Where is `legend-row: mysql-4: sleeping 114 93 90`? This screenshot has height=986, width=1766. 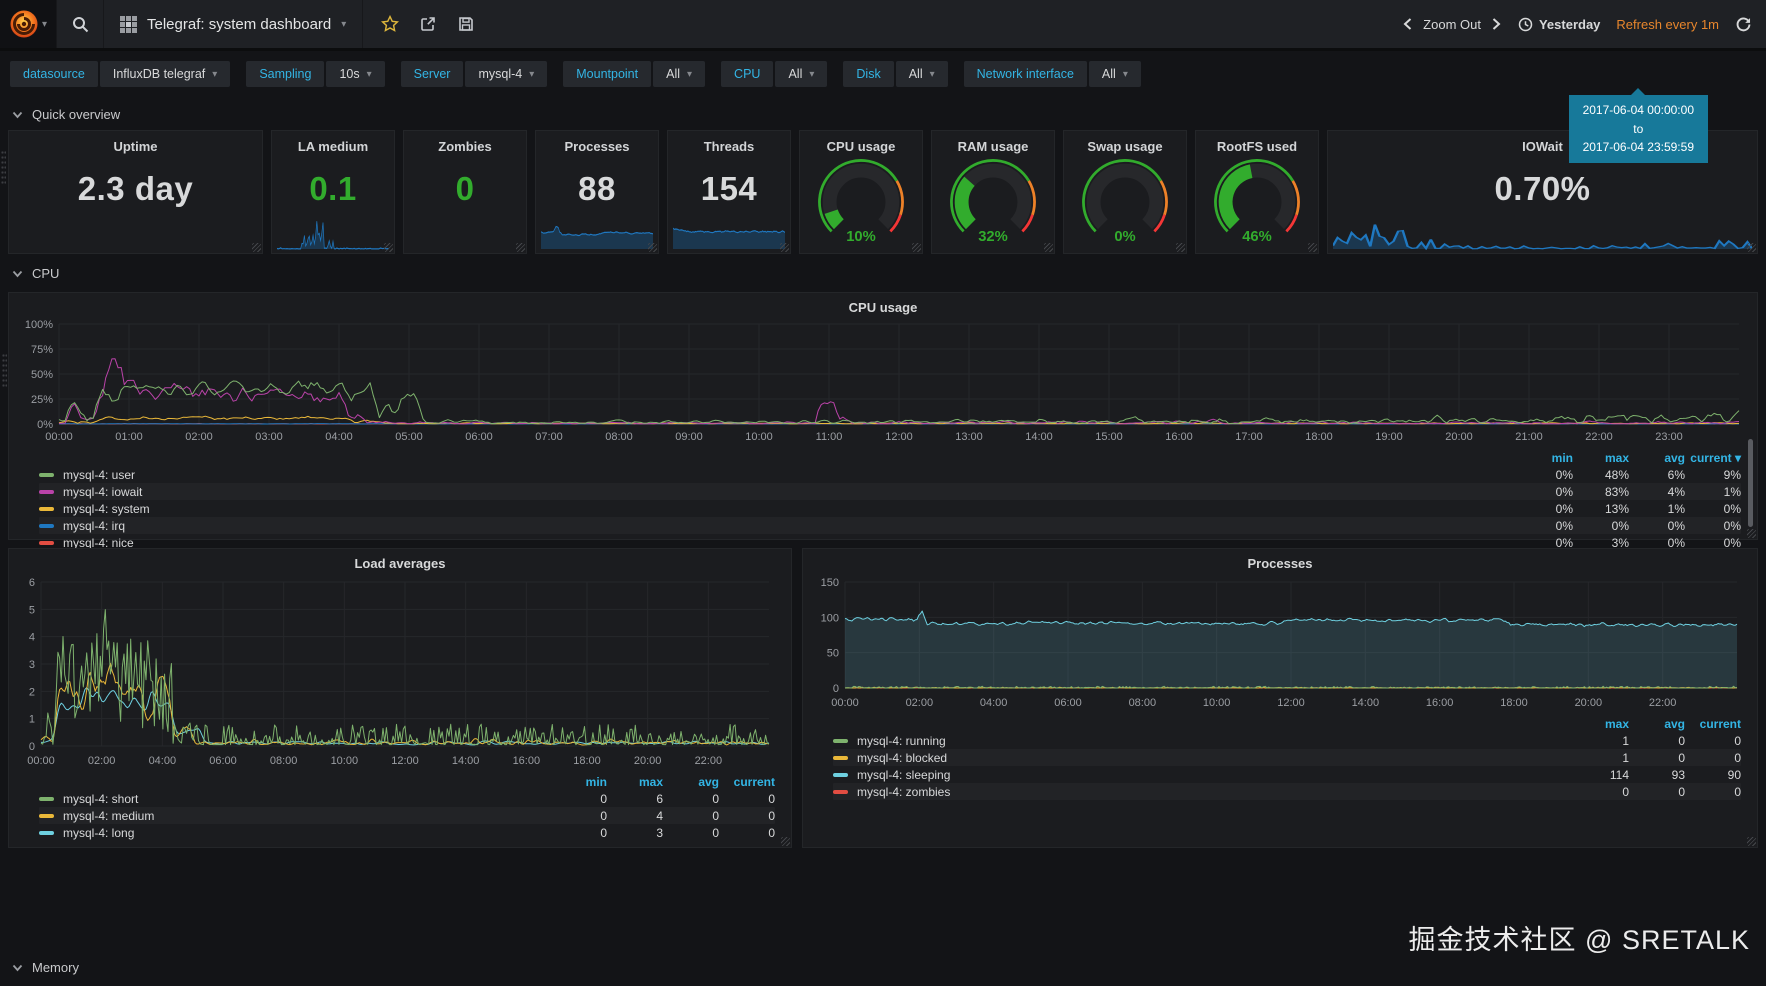 legend-row: mysql-4: sleeping 114 93 90 is located at coordinates (1287, 774).